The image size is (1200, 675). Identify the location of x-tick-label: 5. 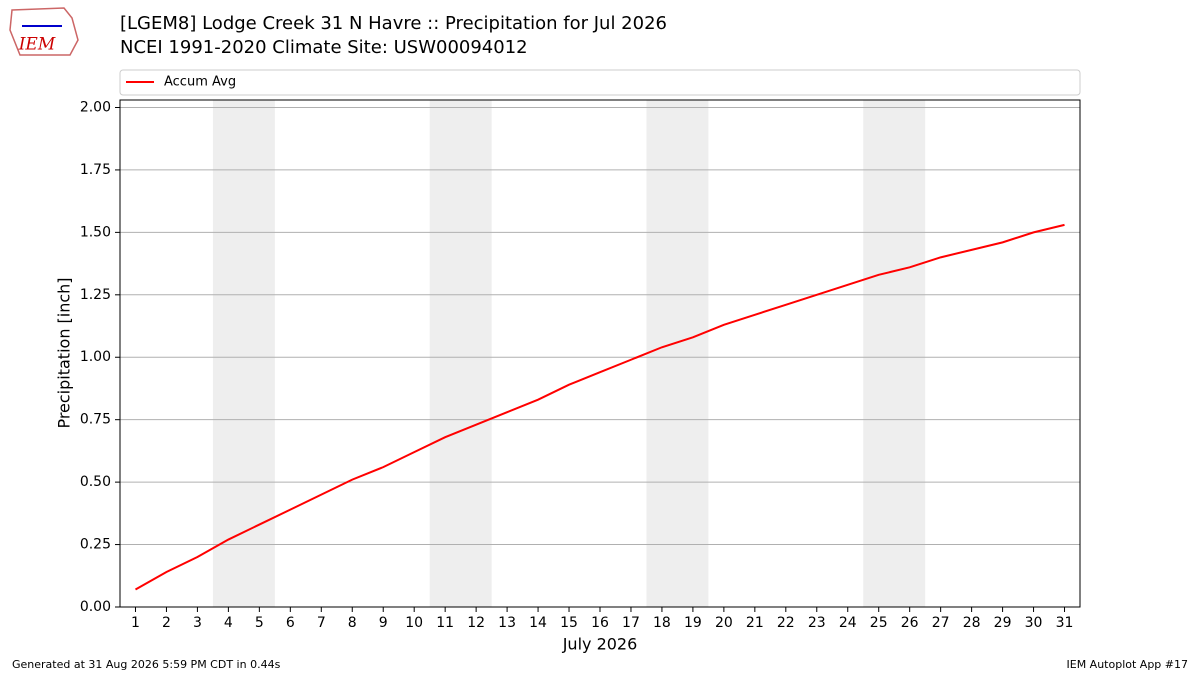
(259, 623).